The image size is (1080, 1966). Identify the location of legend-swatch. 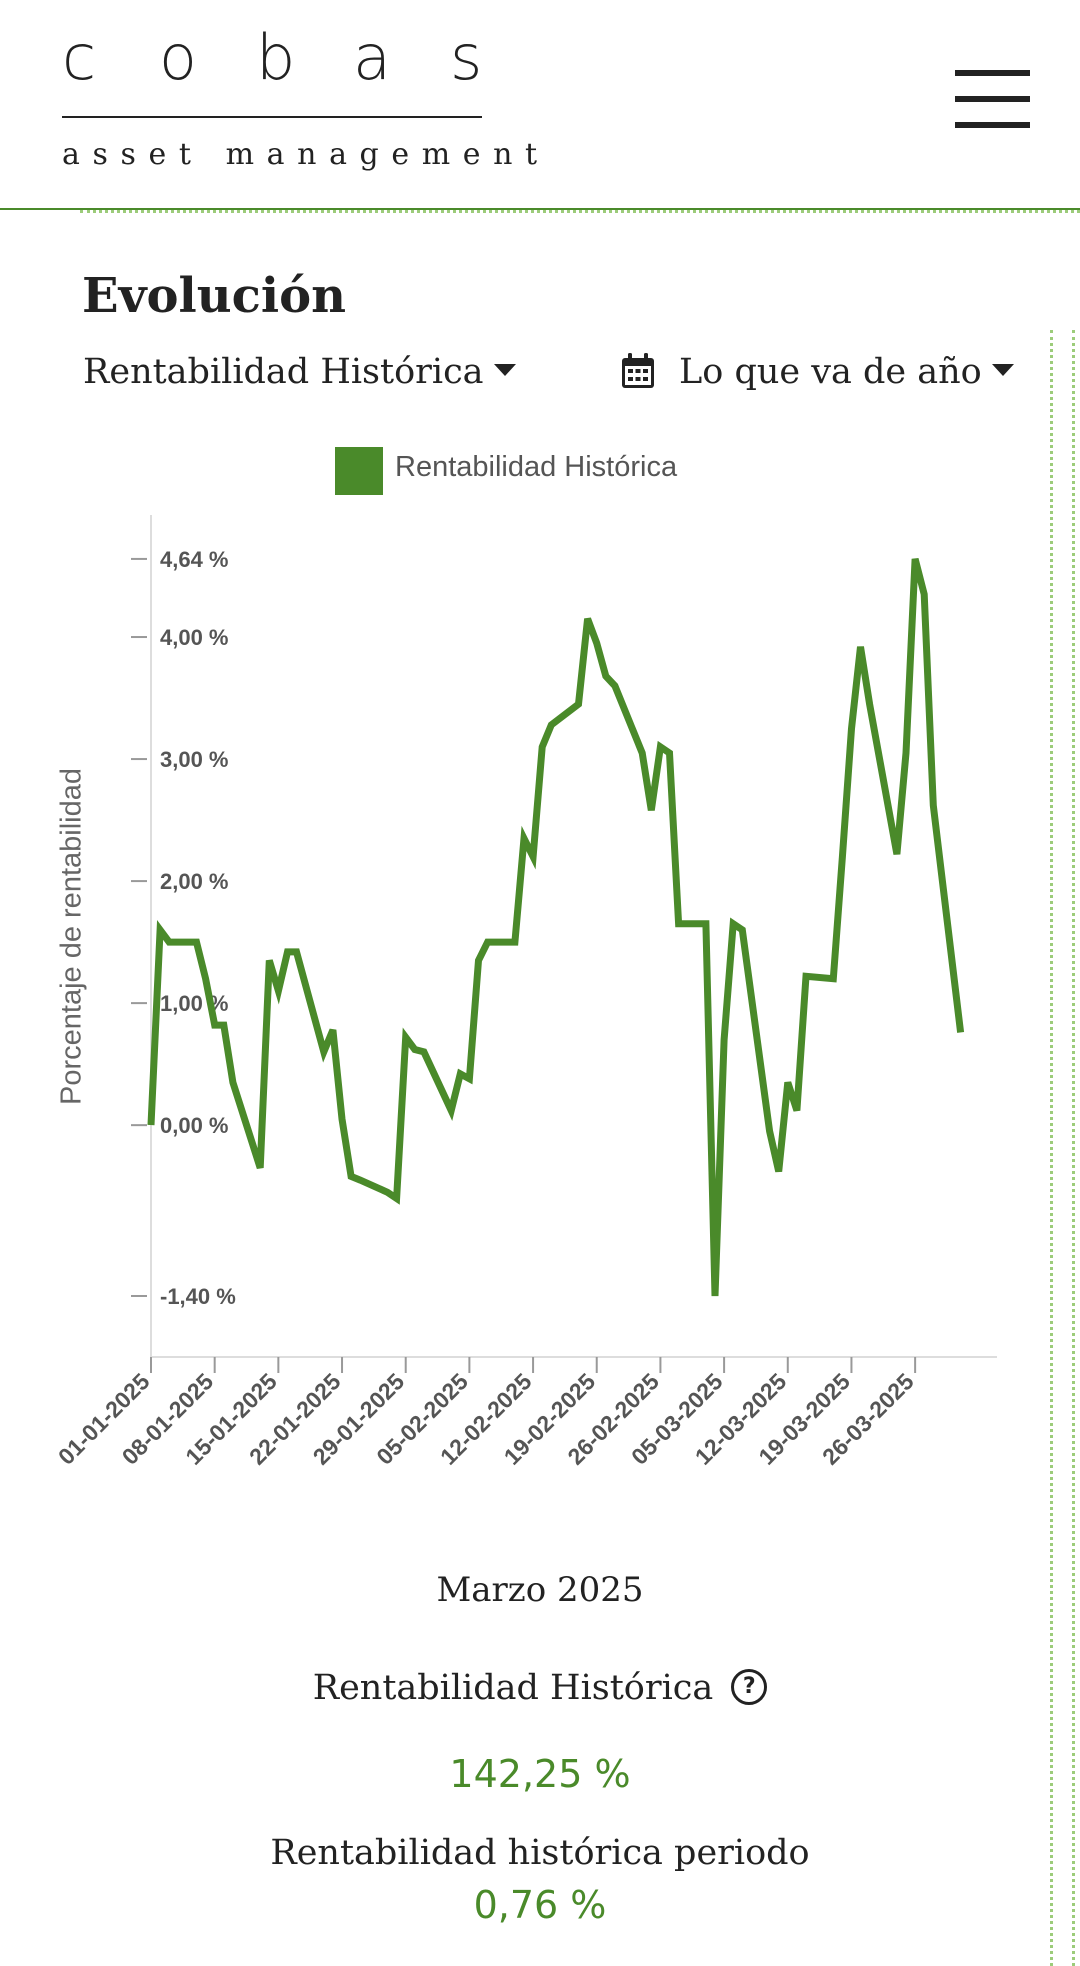
(359, 471).